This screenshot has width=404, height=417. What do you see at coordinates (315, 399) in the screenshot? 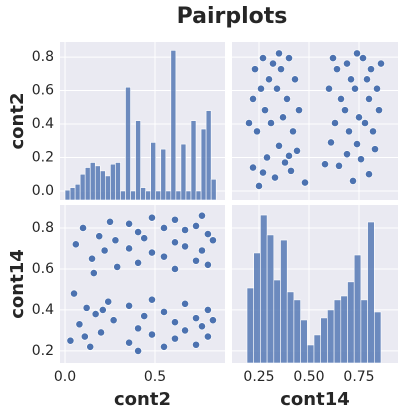
I see `x-axis-label: cont14` at bounding box center [315, 399].